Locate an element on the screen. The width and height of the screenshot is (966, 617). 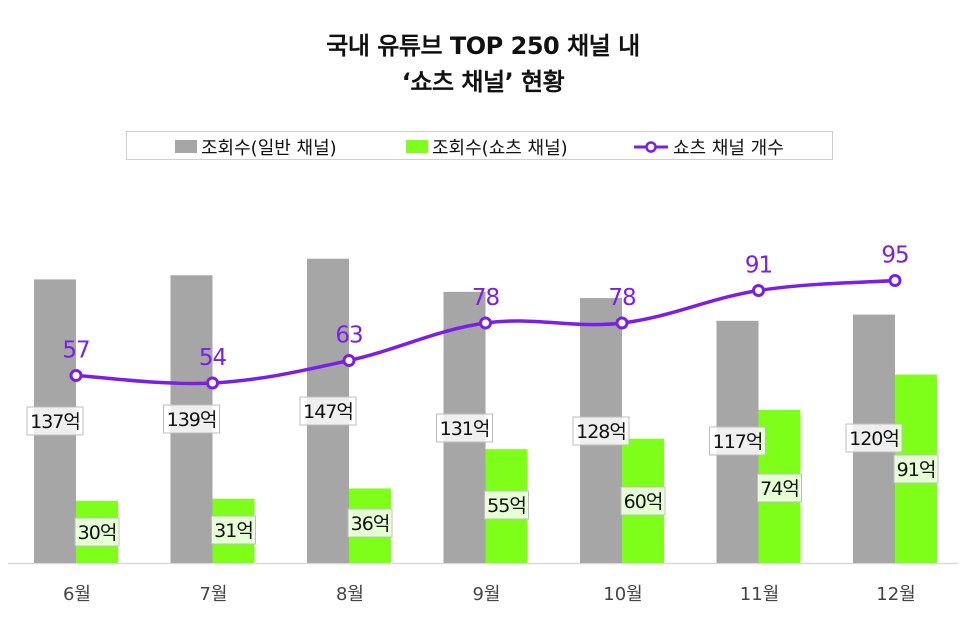
legend-label-general: 조회수(일반 채널) is located at coordinates (269, 148).